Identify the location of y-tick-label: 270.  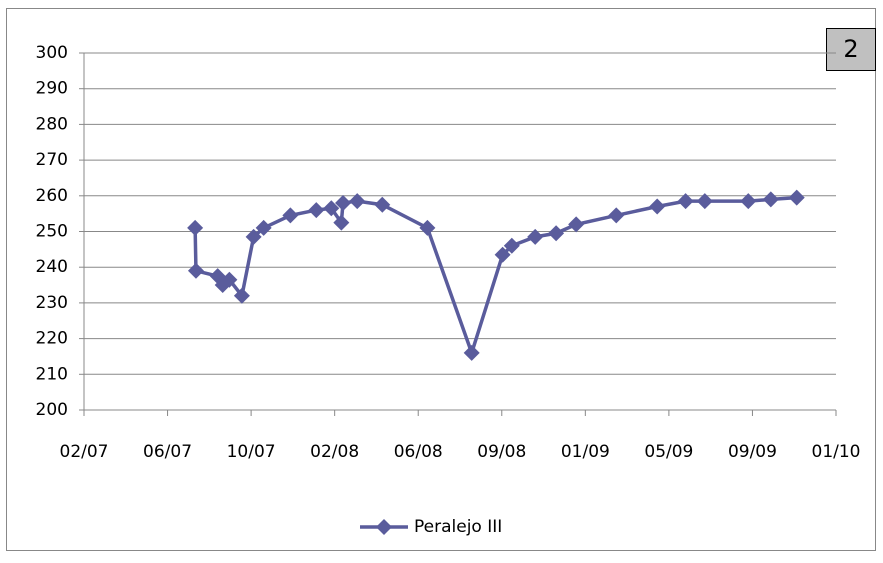
(52, 160).